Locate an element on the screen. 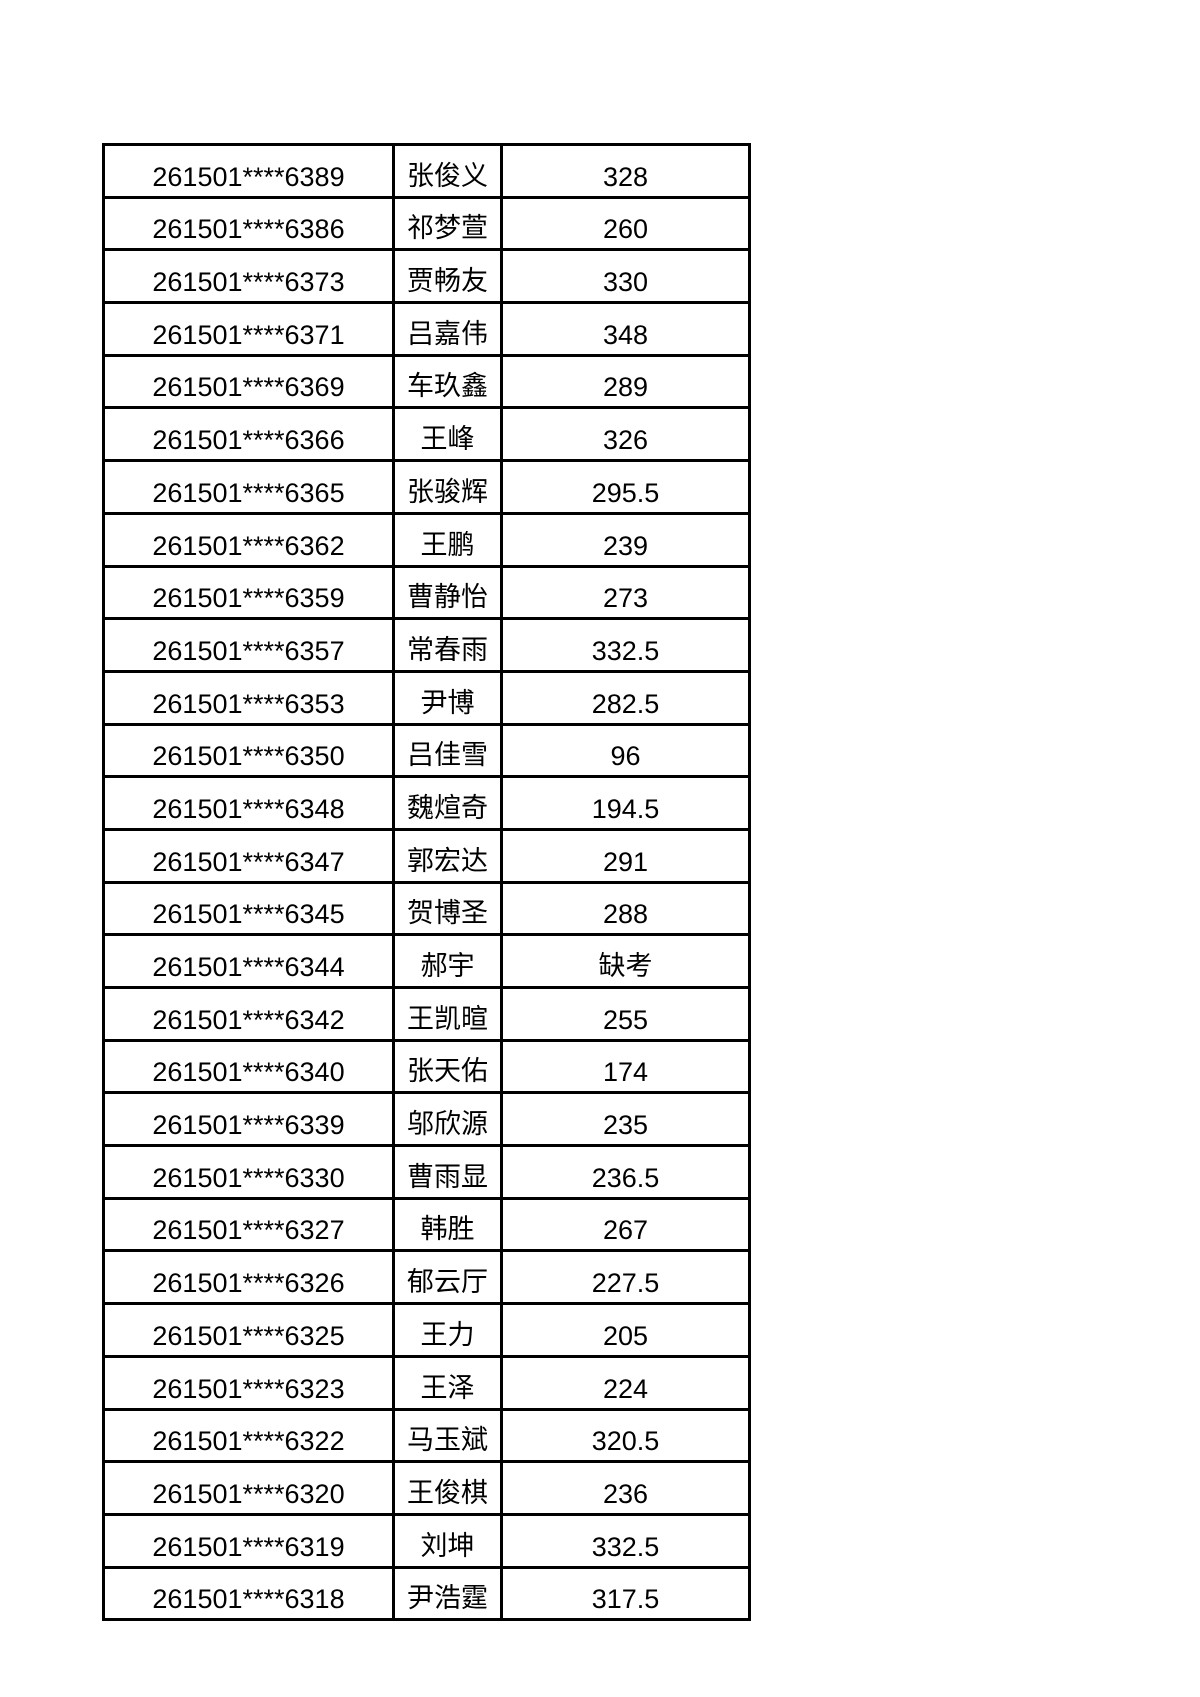 The width and height of the screenshot is (1200, 1697). table-row: 261501****6342 王凯暄 255 is located at coordinates (426, 1014).